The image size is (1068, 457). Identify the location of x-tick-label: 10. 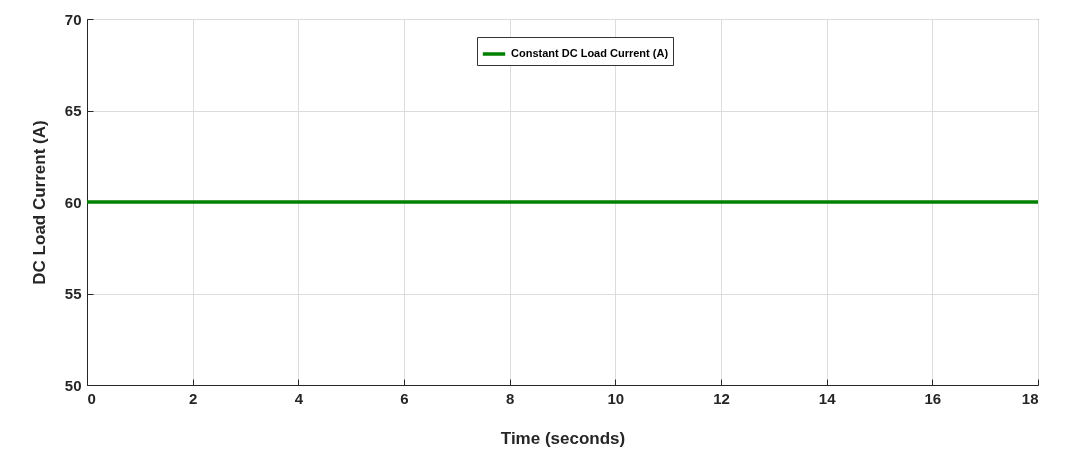
(616, 398).